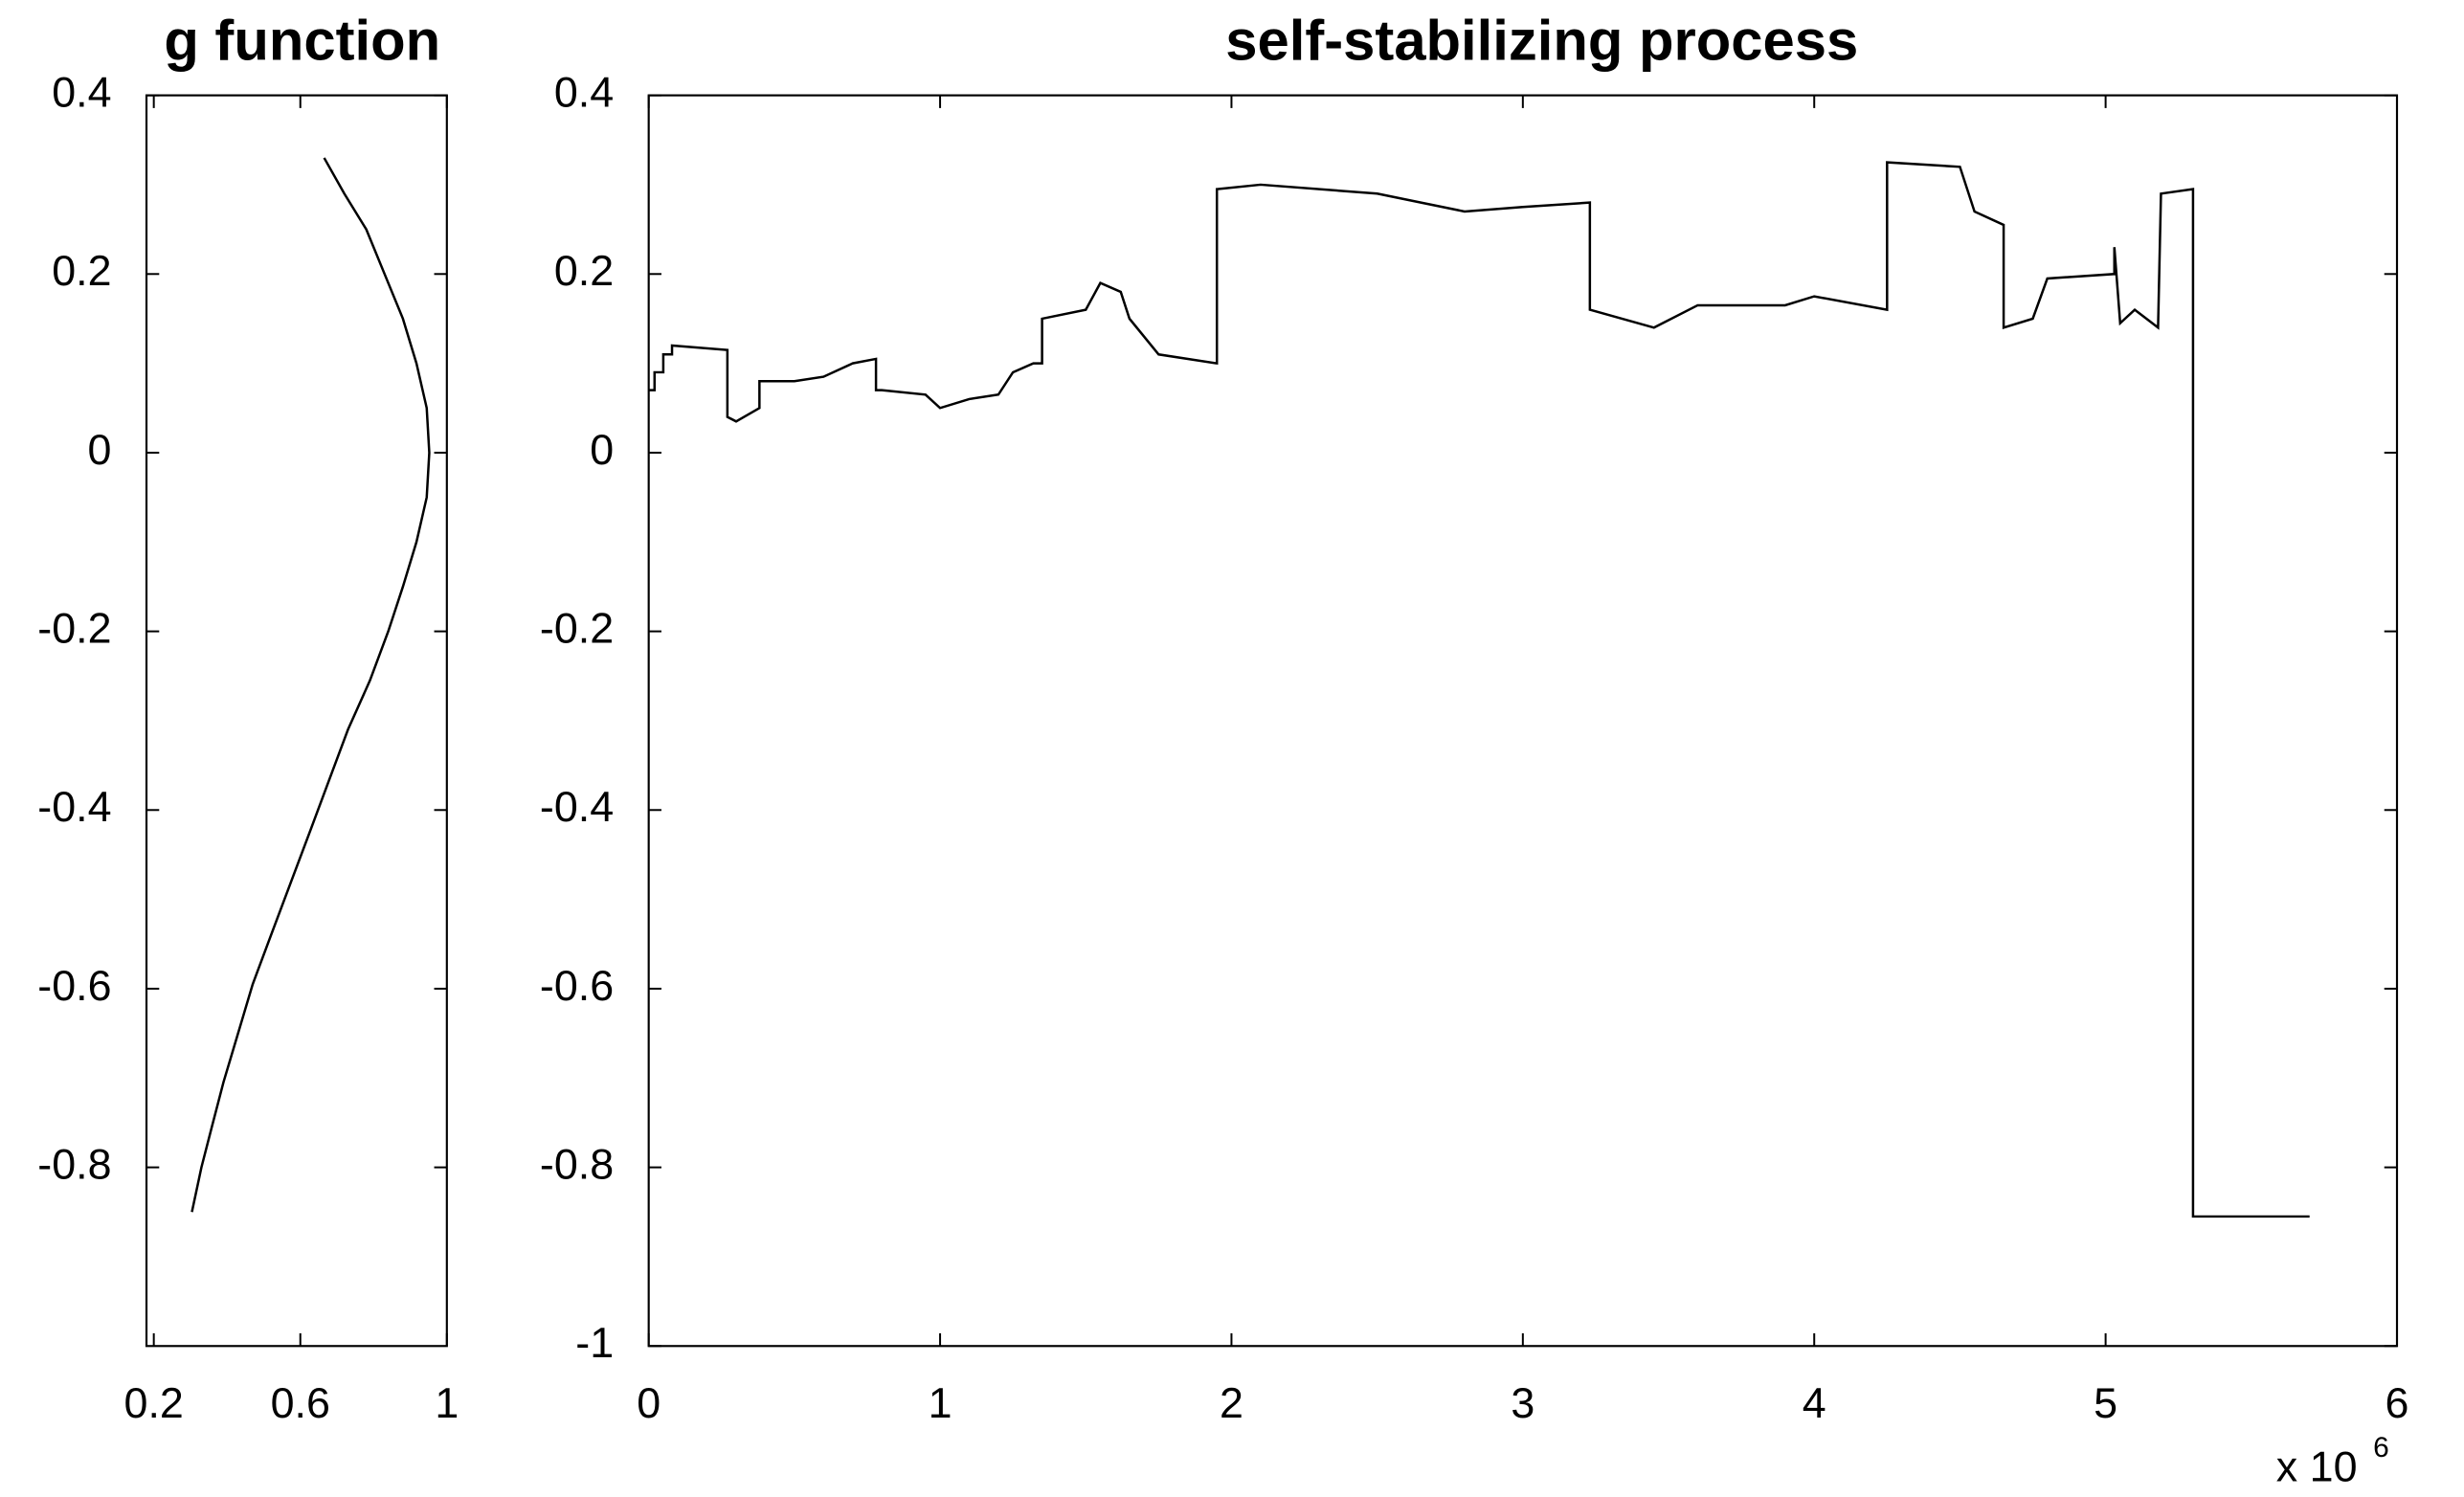 The image size is (2464, 1497). What do you see at coordinates (301, 1403) in the screenshot?
I see `x-tick-label: 0.6` at bounding box center [301, 1403].